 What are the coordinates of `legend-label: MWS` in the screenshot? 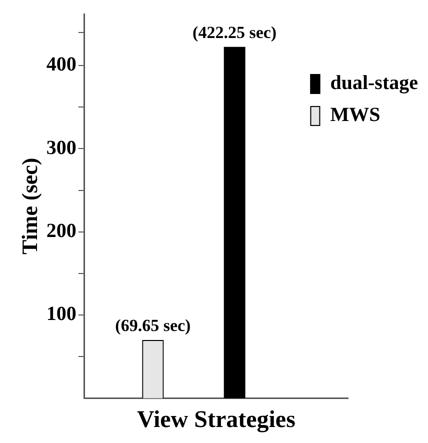 It's located at (355, 115).